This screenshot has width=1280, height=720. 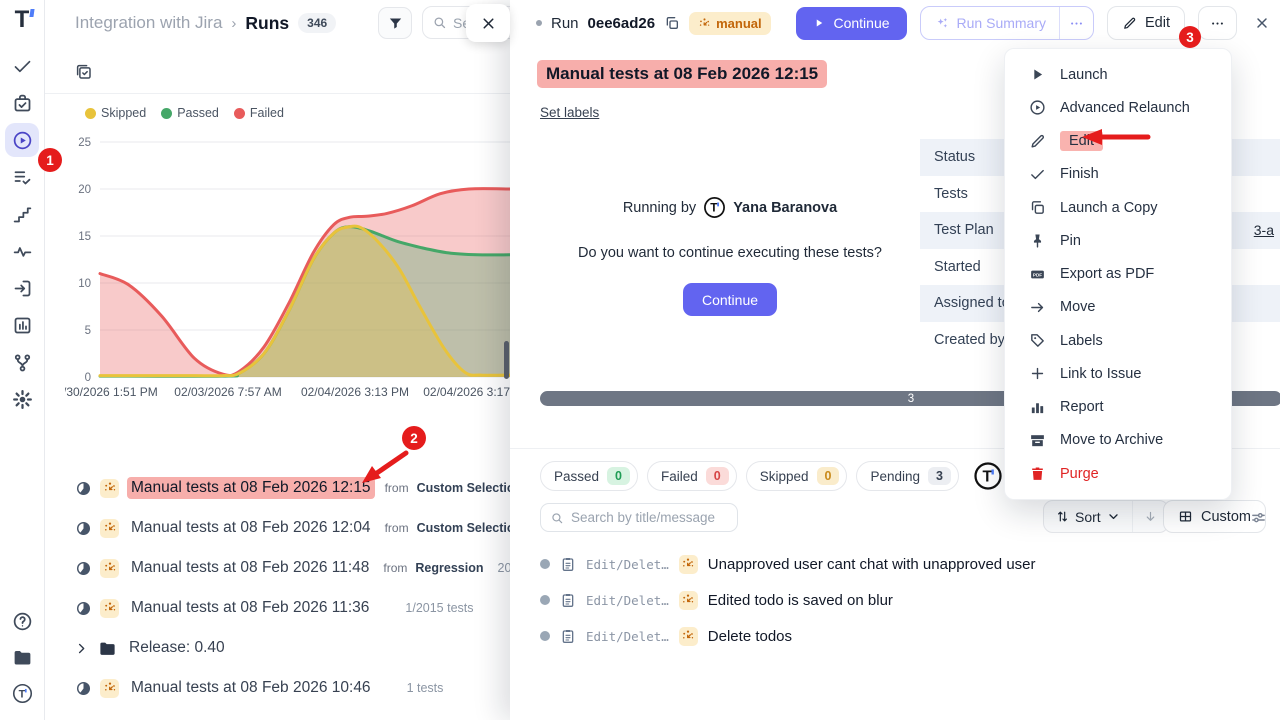 I want to click on status-chip: Passed 0, so click(x=589, y=476).